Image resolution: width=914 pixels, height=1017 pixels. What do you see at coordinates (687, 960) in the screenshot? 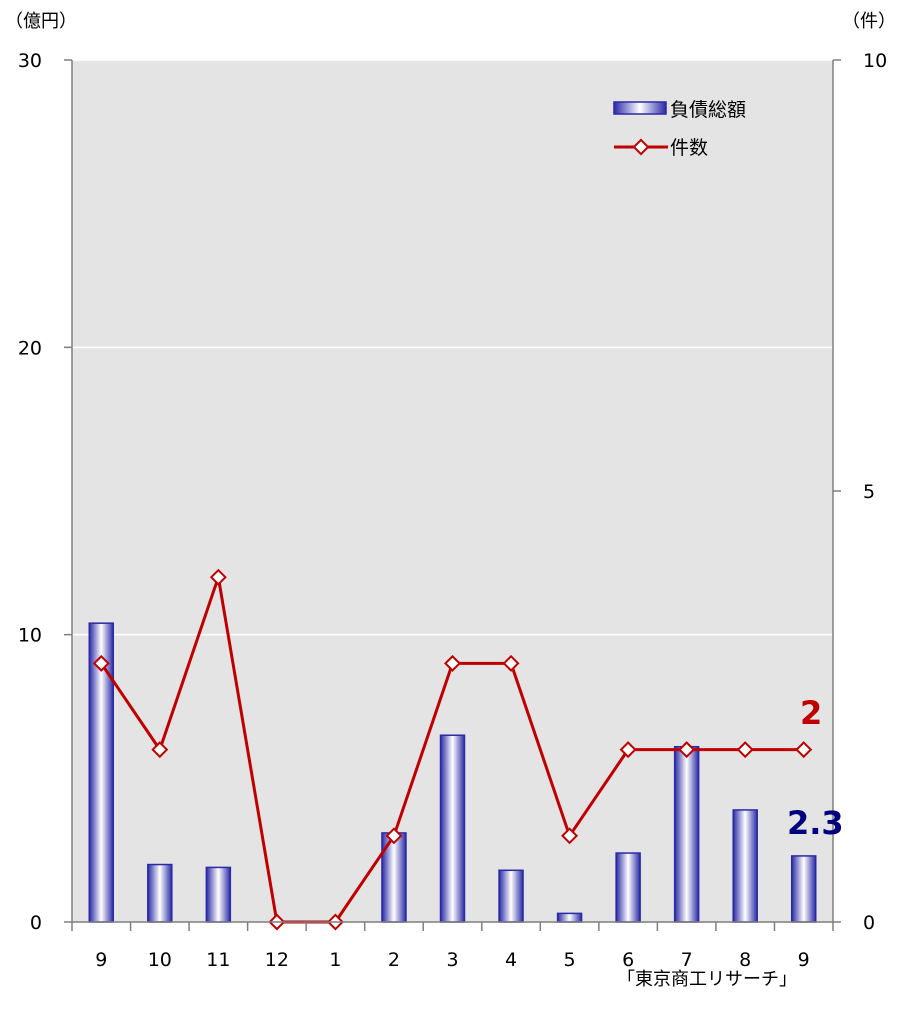
I see `x-tick-label: 7` at bounding box center [687, 960].